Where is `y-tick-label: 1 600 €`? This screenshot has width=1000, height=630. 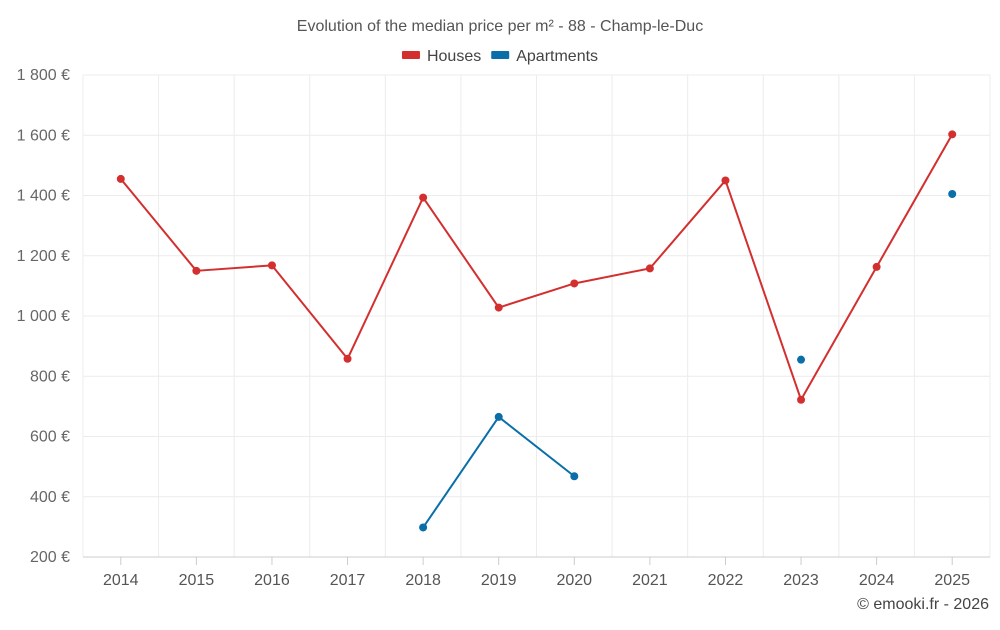
y-tick-label: 1 600 € is located at coordinates (43, 135).